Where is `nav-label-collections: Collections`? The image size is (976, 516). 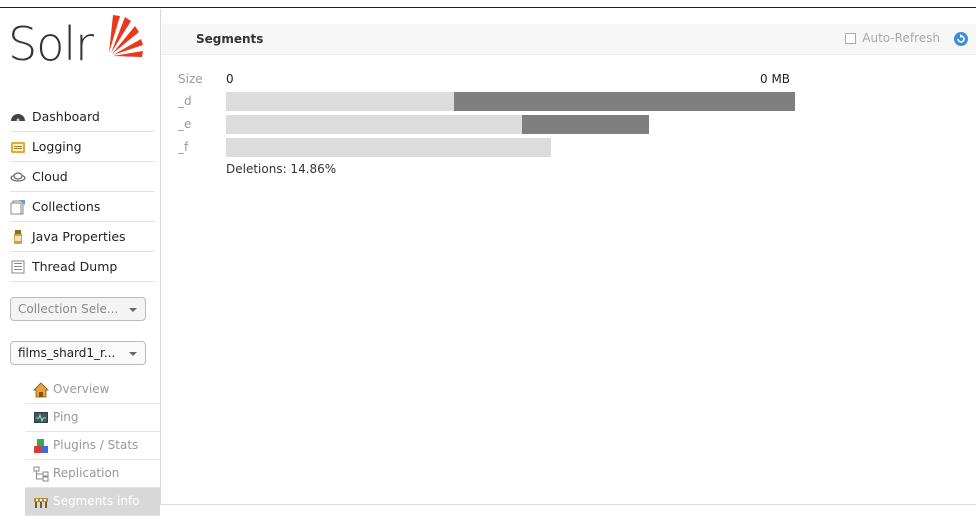 nav-label-collections: Collections is located at coordinates (66, 206).